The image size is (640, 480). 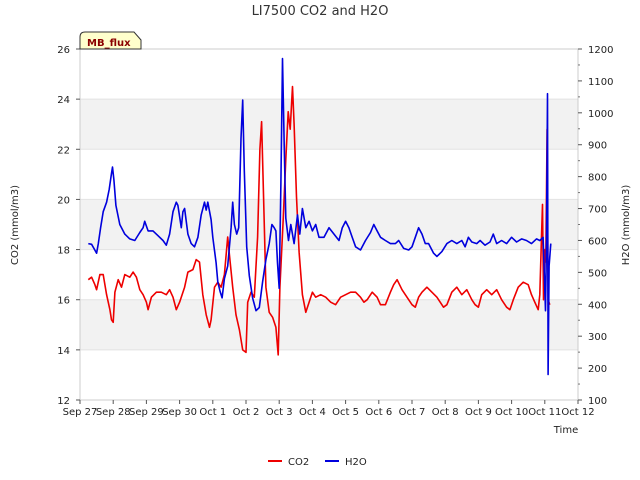 What do you see at coordinates (63, 200) in the screenshot?
I see `y-left-tick-label: 20` at bounding box center [63, 200].